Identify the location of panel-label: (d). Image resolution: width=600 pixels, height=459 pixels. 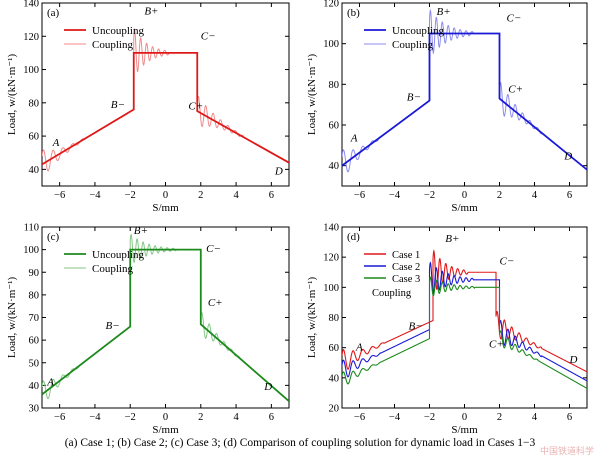
(353, 237).